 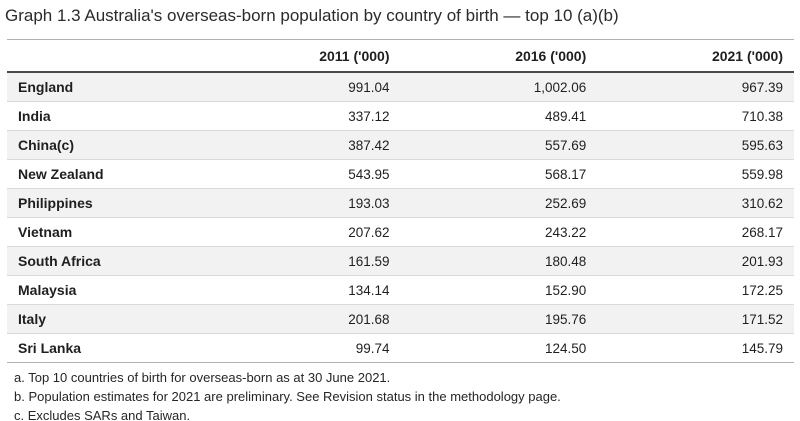 What do you see at coordinates (105, 174) in the screenshot?
I see `country-cell: New Zealand` at bounding box center [105, 174].